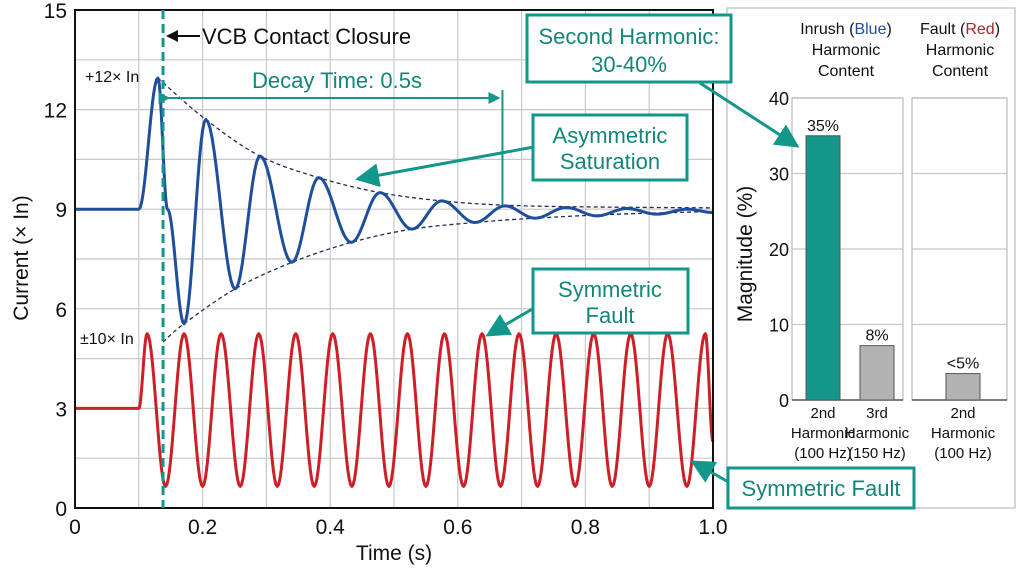  I want to click on inrush-title: Inrush (Blue) Harmonic Content, so click(846, 50).